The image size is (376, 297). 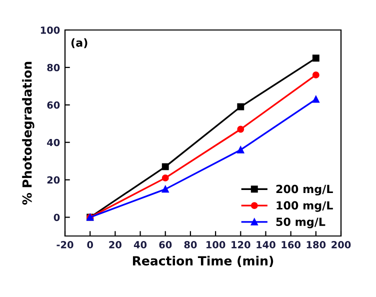 What do you see at coordinates (304, 206) in the screenshot?
I see `legend-label: 100 mg/L` at bounding box center [304, 206].